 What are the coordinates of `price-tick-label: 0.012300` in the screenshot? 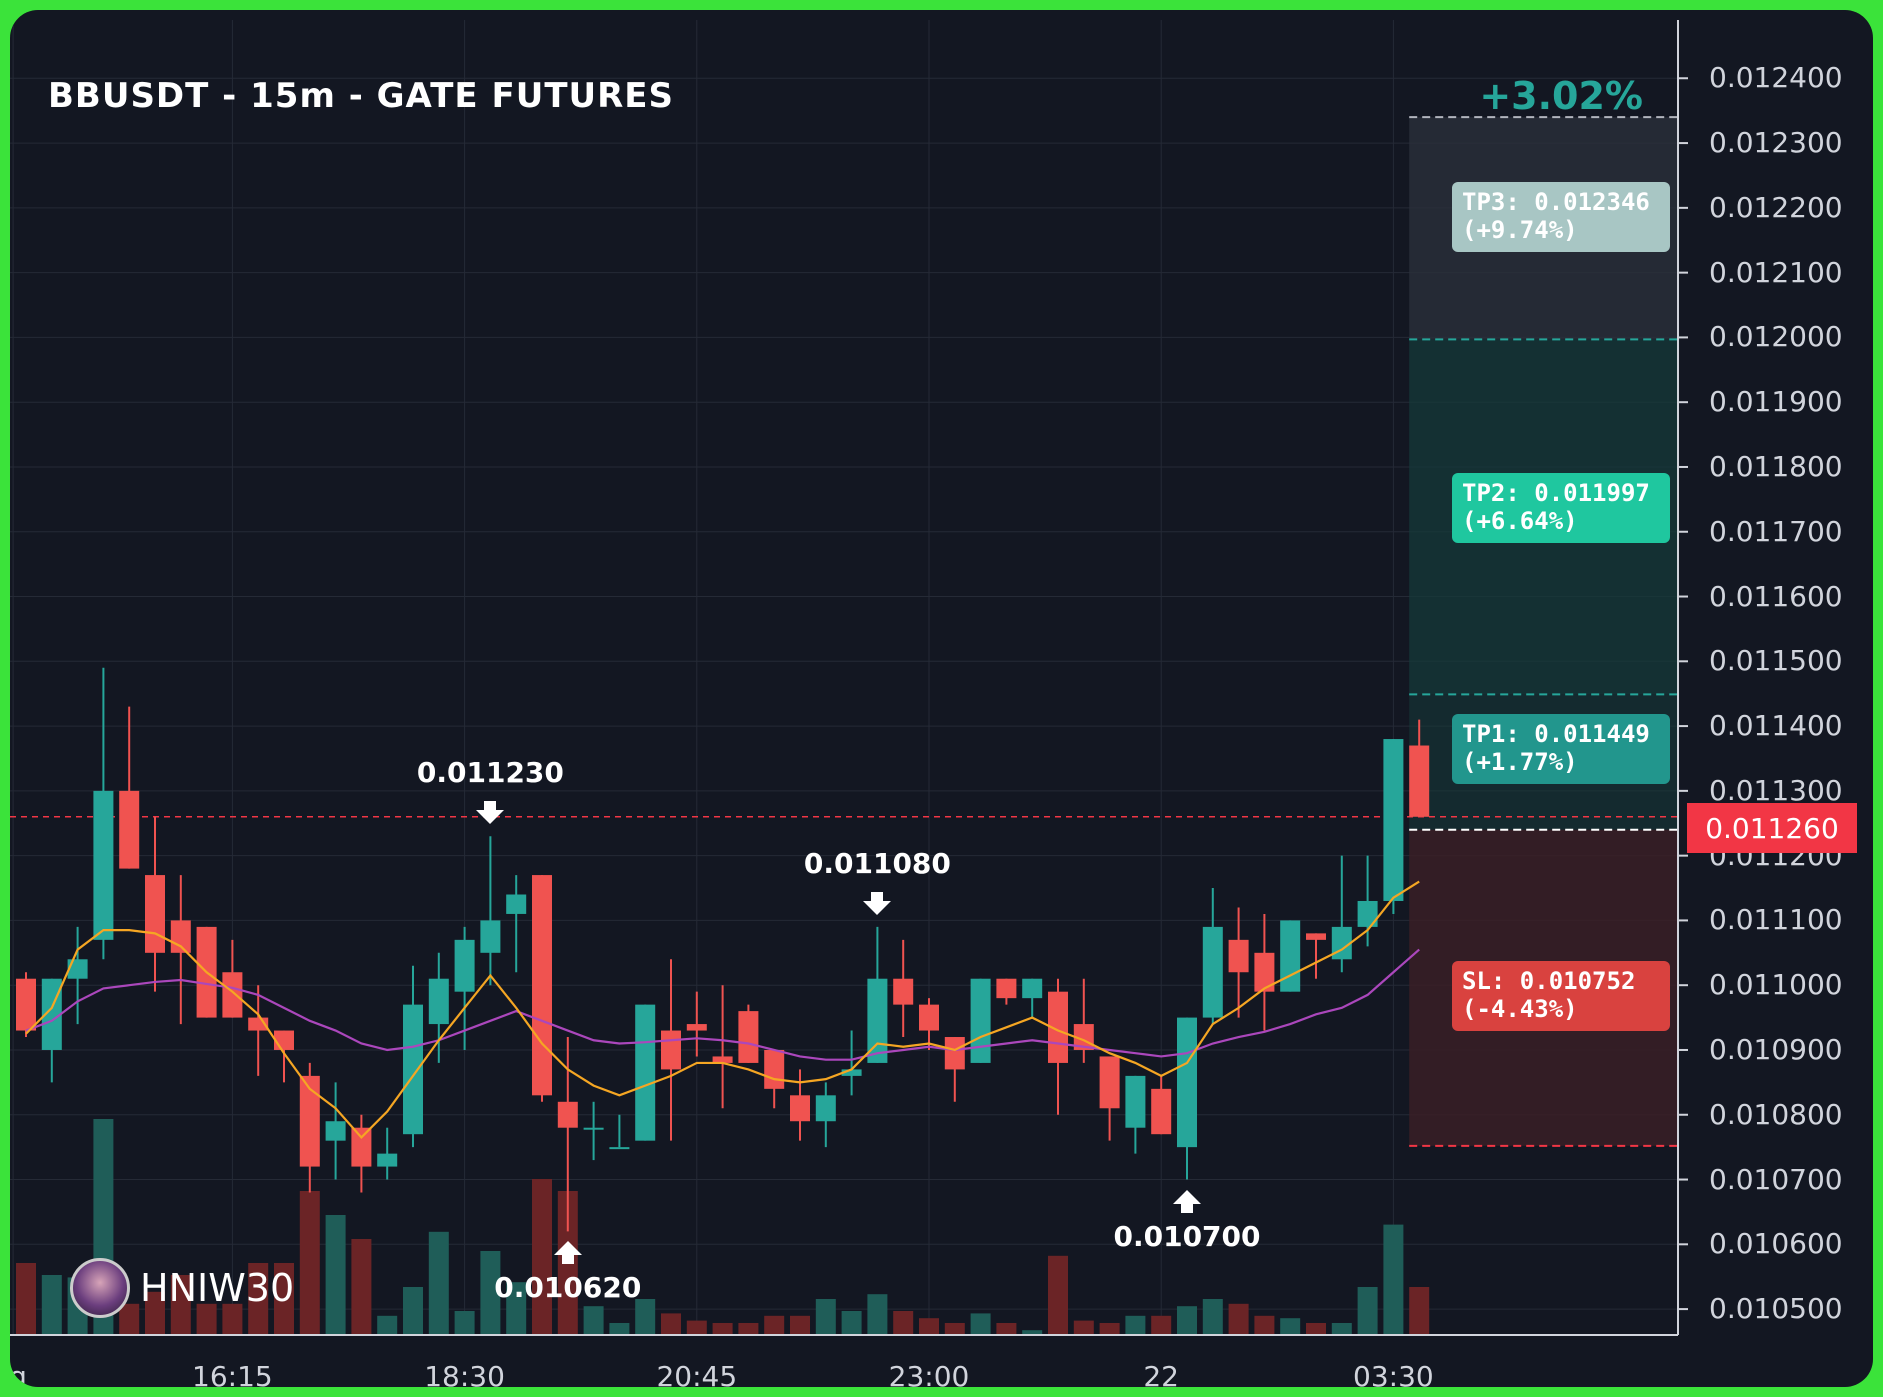 It's located at (1776, 143).